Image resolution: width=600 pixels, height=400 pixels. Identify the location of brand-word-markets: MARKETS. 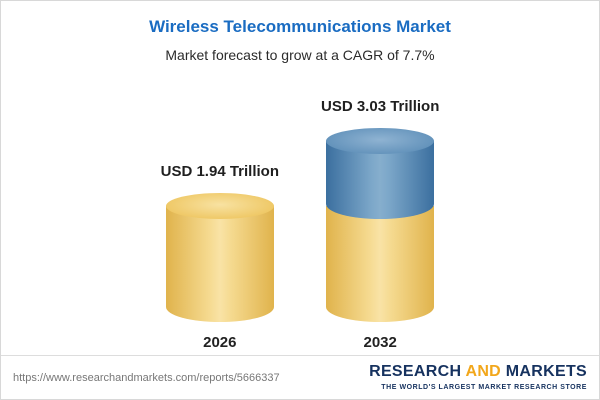
(546, 372).